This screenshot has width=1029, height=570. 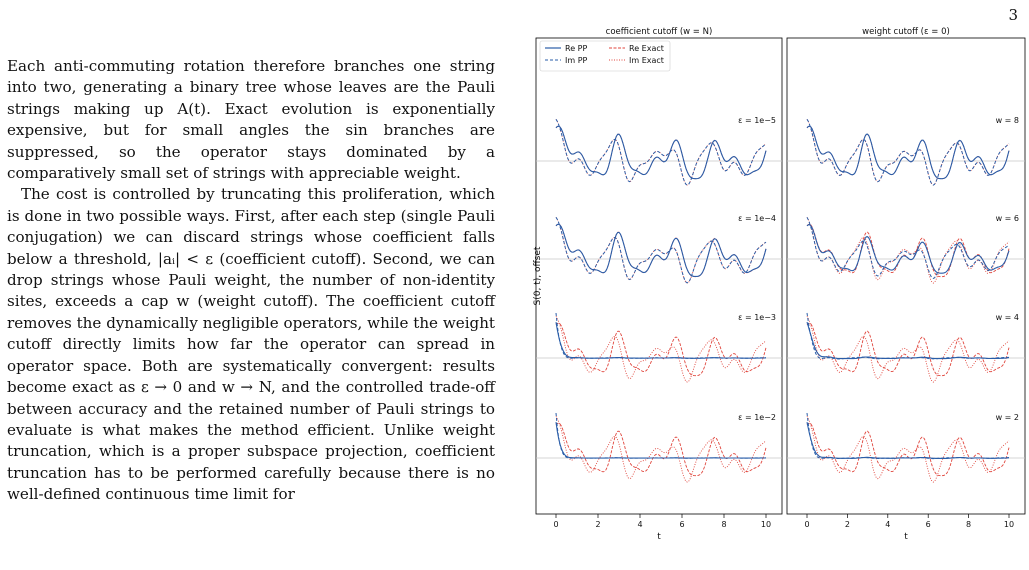 I want to click on legend-label: Re PP, so click(x=576, y=48).